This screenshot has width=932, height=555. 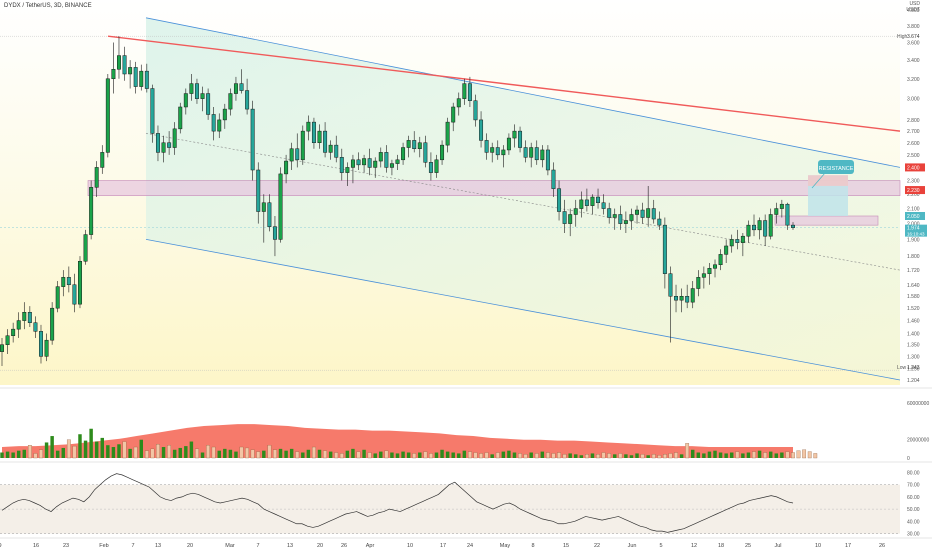 What do you see at coordinates (916, 234) in the screenshot?
I see `countdown-tag: 16:10:43` at bounding box center [916, 234].